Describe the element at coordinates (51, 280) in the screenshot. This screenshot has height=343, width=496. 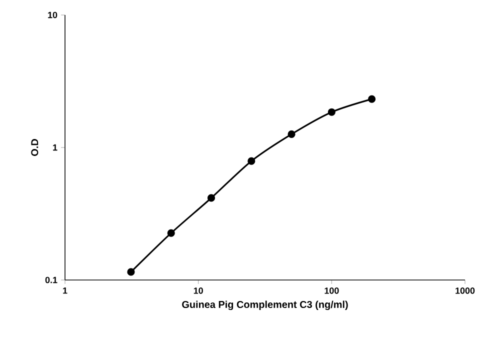
I see `y-tick-label: 0.1` at that location.